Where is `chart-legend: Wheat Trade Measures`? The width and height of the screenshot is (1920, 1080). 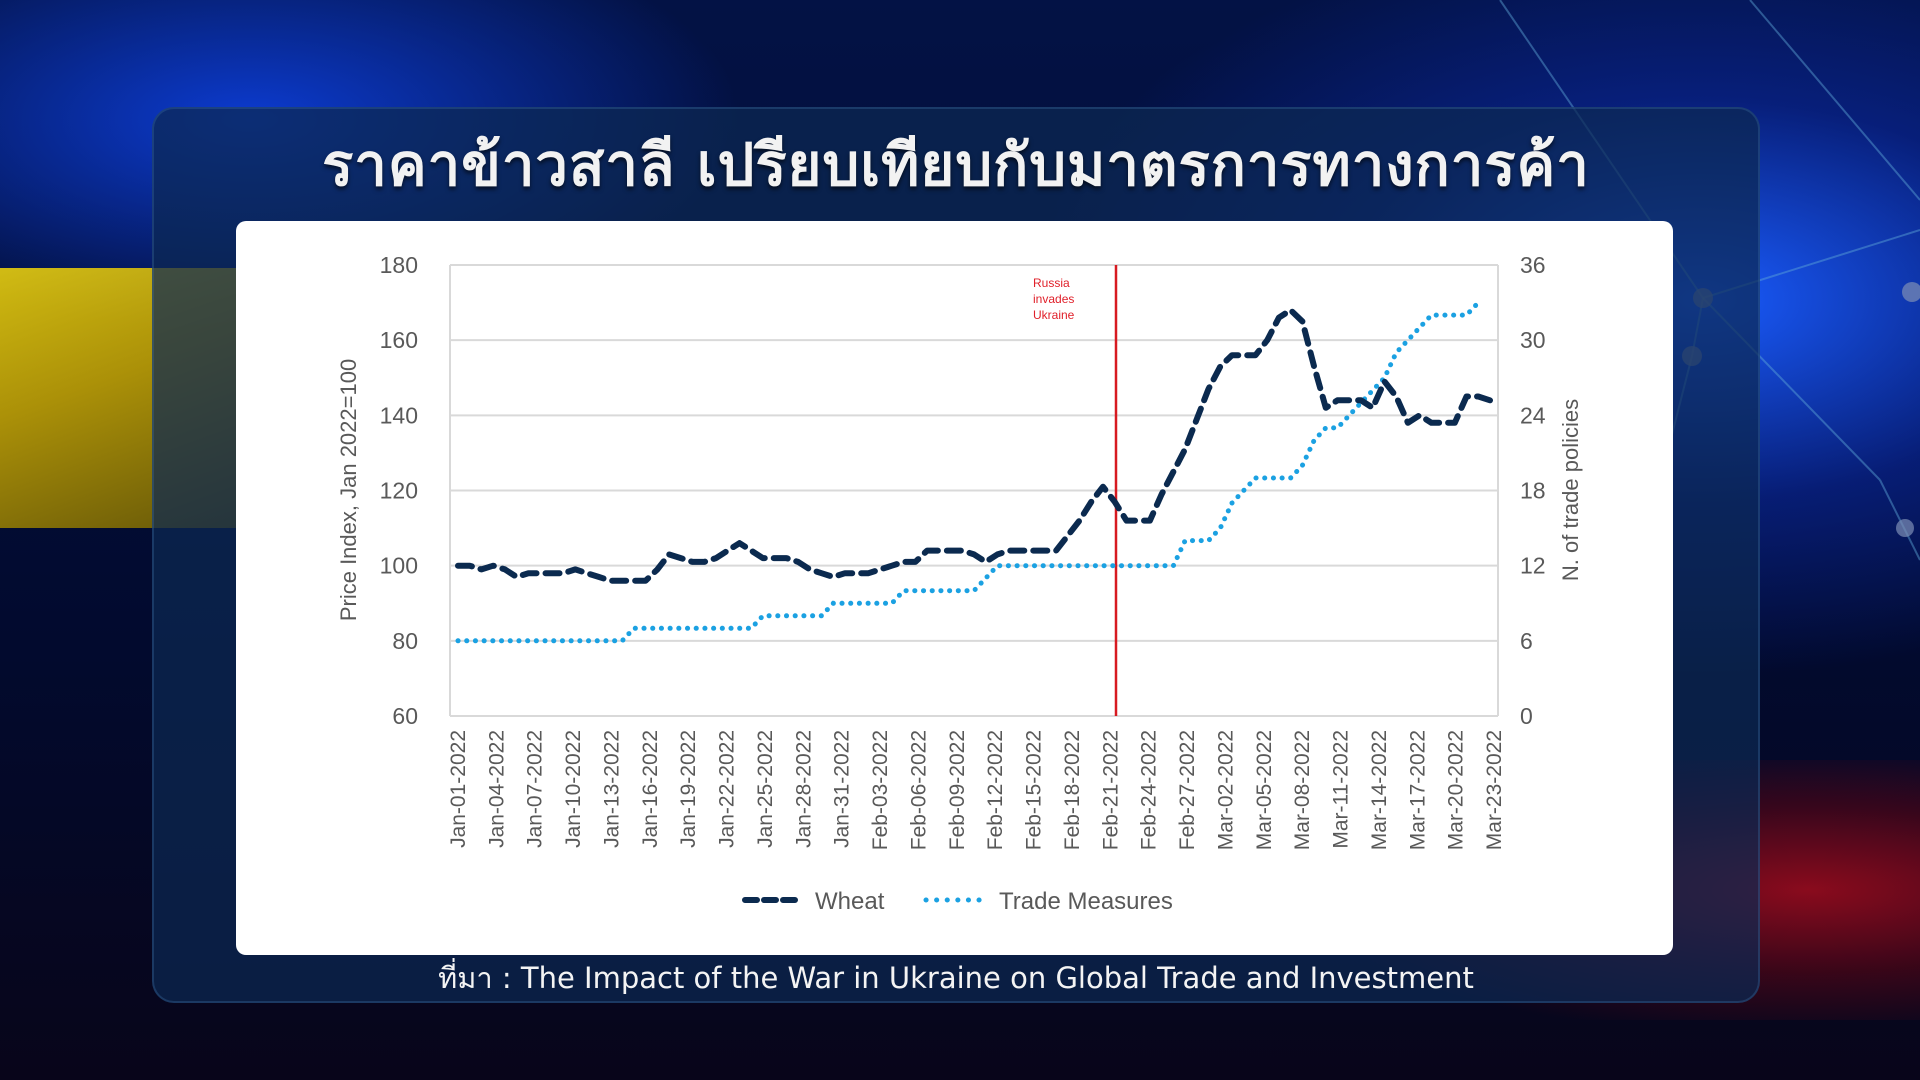
chart-legend: Wheat Trade Measures is located at coordinates (957, 901).